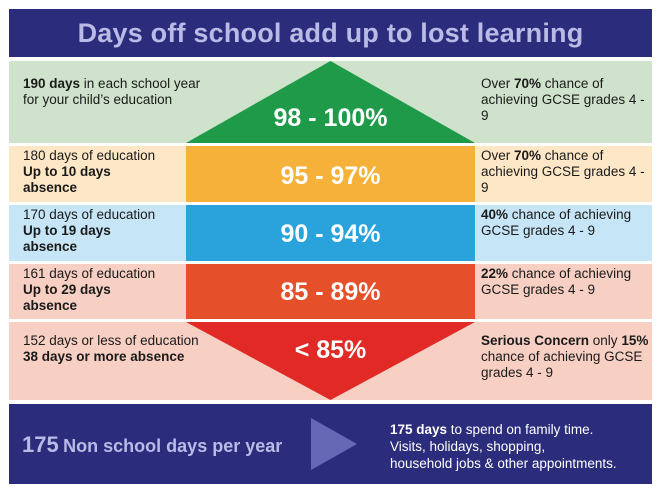  I want to click on non-school-days-number: 175, so click(40, 444).